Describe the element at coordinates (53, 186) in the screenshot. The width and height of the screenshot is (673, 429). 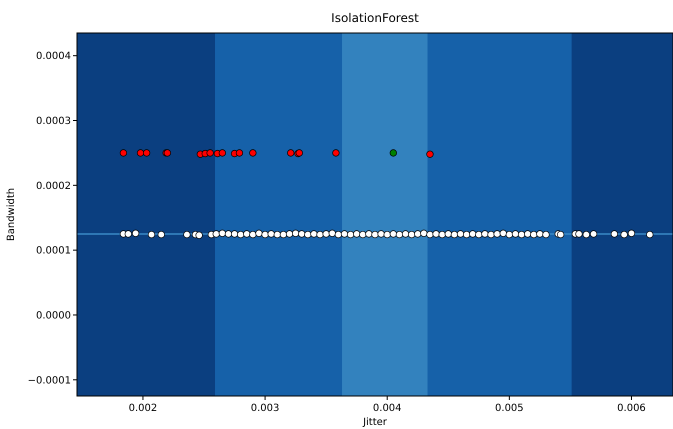
I see `y-tick-label: 0.0002` at that location.